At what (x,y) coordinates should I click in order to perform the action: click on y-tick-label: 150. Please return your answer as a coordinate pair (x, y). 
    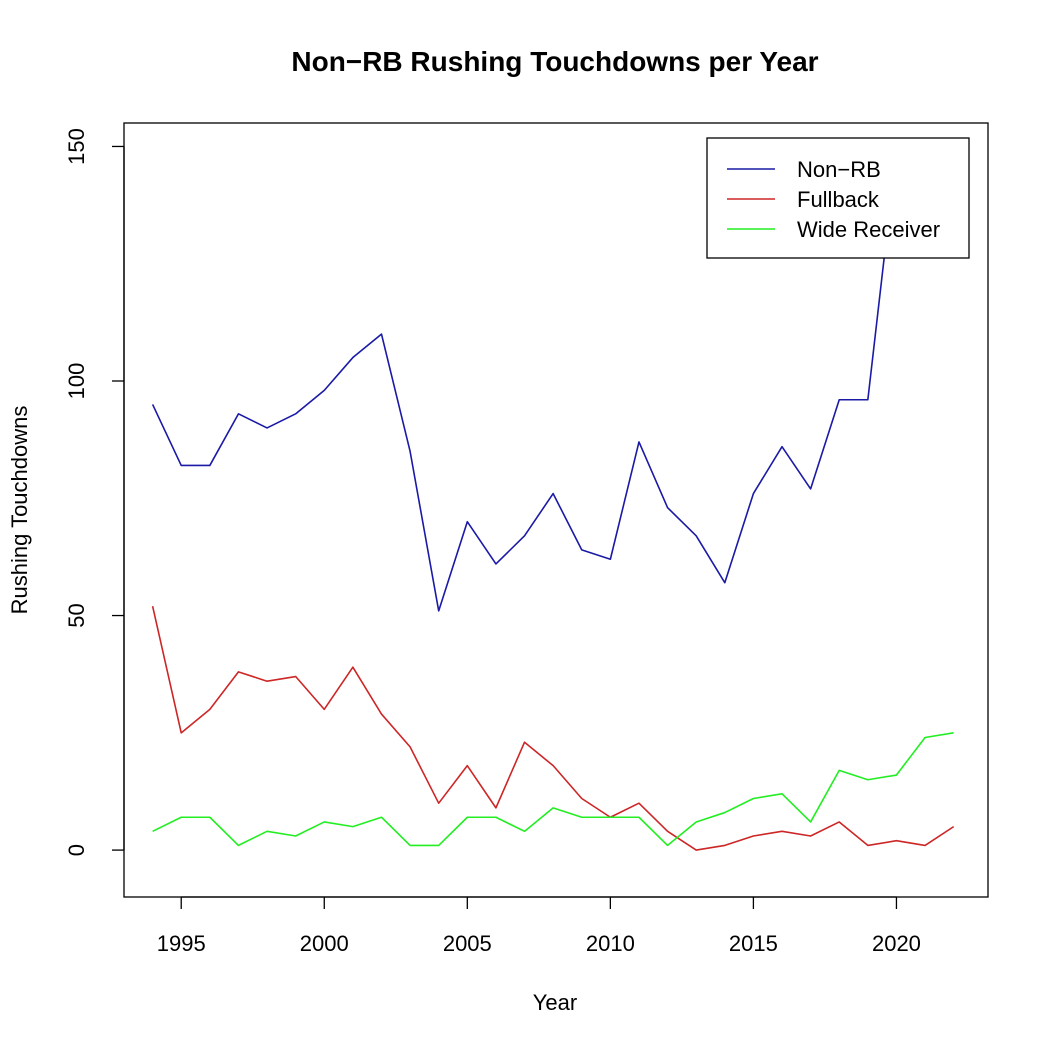
    Looking at the image, I should click on (76, 146).